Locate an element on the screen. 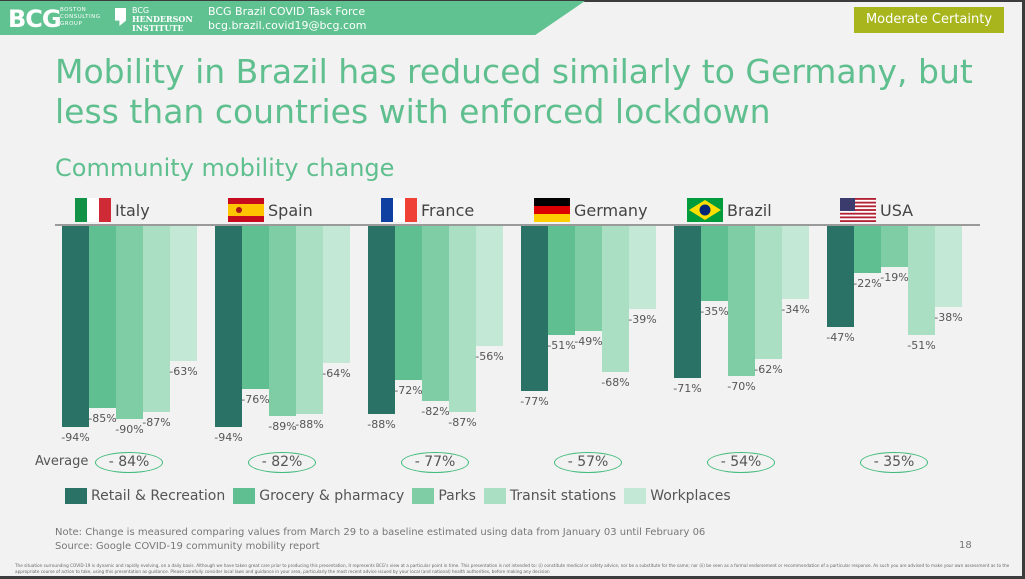 This screenshot has width=1025, height=579. header-band is located at coordinates (292, 18).